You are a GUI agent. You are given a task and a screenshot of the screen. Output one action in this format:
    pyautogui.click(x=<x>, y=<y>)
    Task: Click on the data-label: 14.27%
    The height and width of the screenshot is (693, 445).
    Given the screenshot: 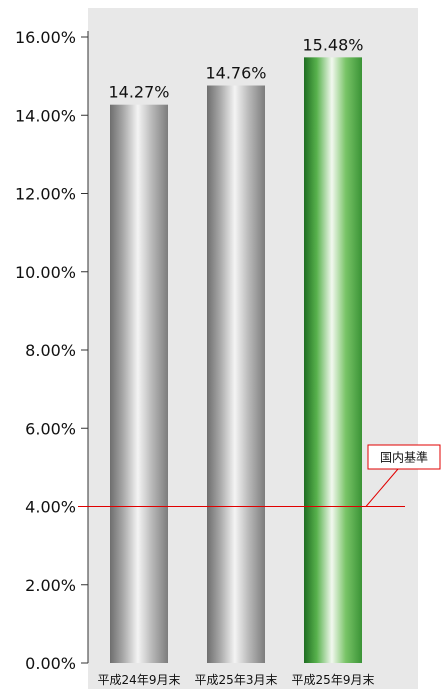 What is the action you would take?
    pyautogui.click(x=138, y=92)
    